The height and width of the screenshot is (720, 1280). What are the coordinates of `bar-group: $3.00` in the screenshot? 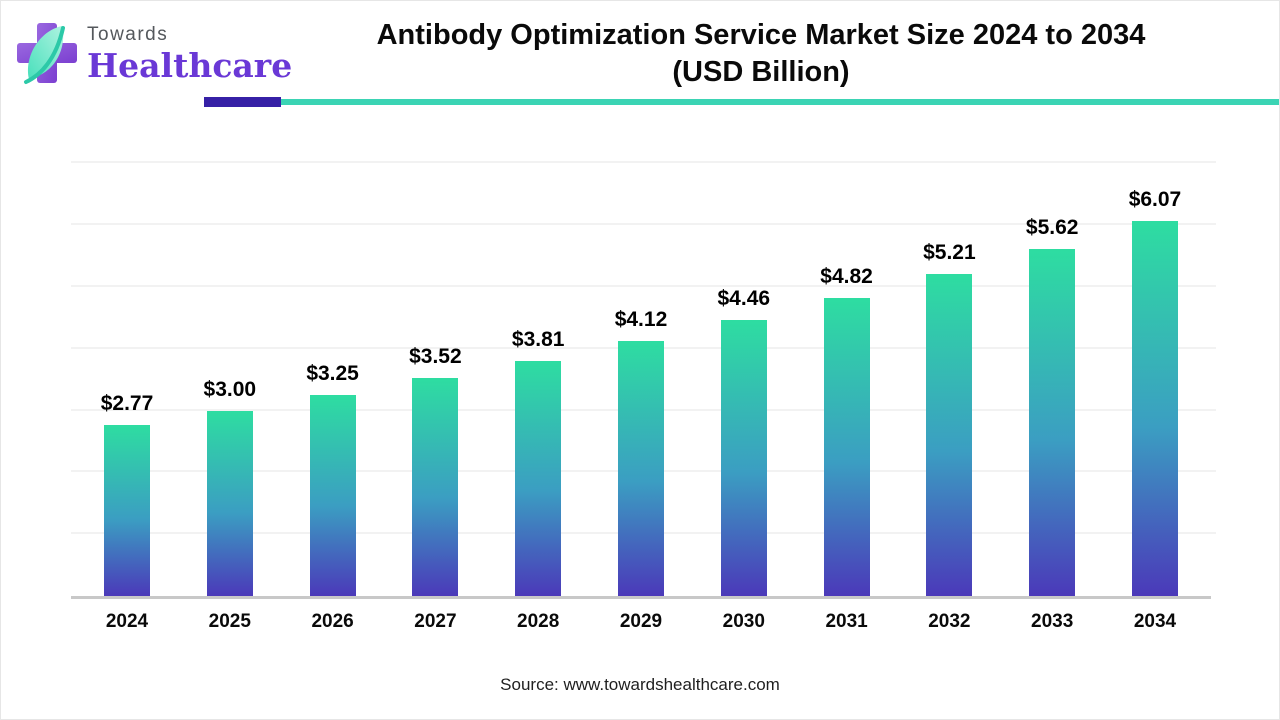 It's located at (230, 487).